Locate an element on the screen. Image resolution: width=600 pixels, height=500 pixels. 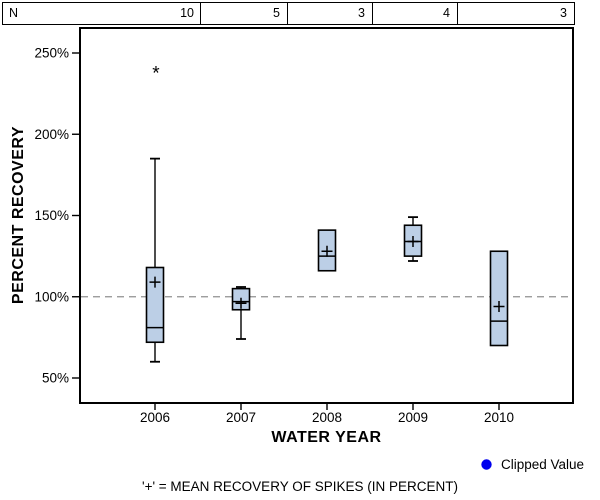
n-table-cell: 5 is located at coordinates (243, 13).